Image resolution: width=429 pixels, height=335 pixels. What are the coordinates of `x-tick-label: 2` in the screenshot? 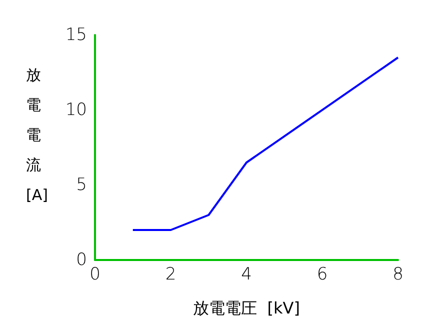 It's located at (170, 274).